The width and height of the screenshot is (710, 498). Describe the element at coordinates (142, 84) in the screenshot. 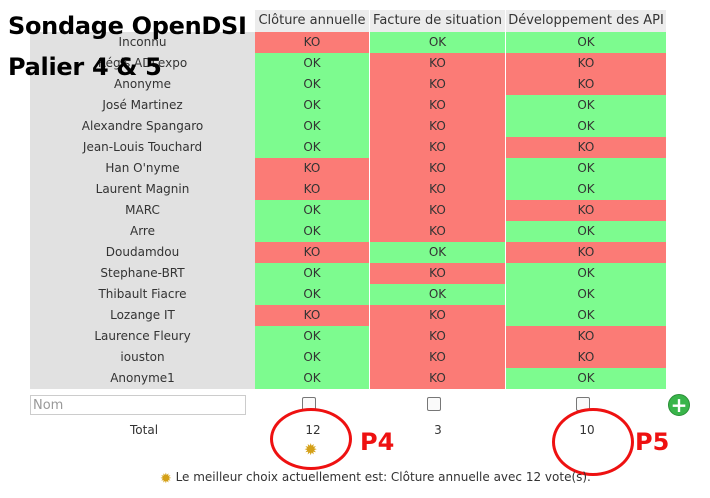

I see `participant-name: Anonyme` at that location.